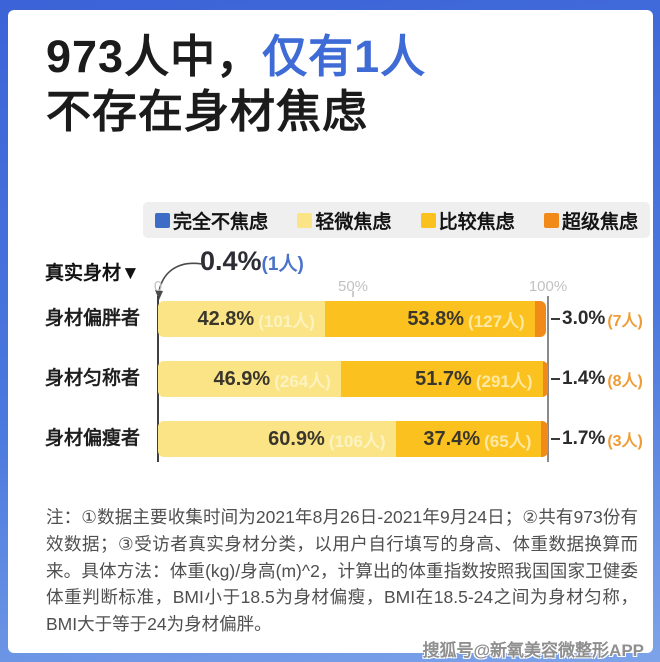 The width and height of the screenshot is (660, 662). Describe the element at coordinates (353, 286) in the screenshot. I see `axis-tick-label: 50%` at that location.